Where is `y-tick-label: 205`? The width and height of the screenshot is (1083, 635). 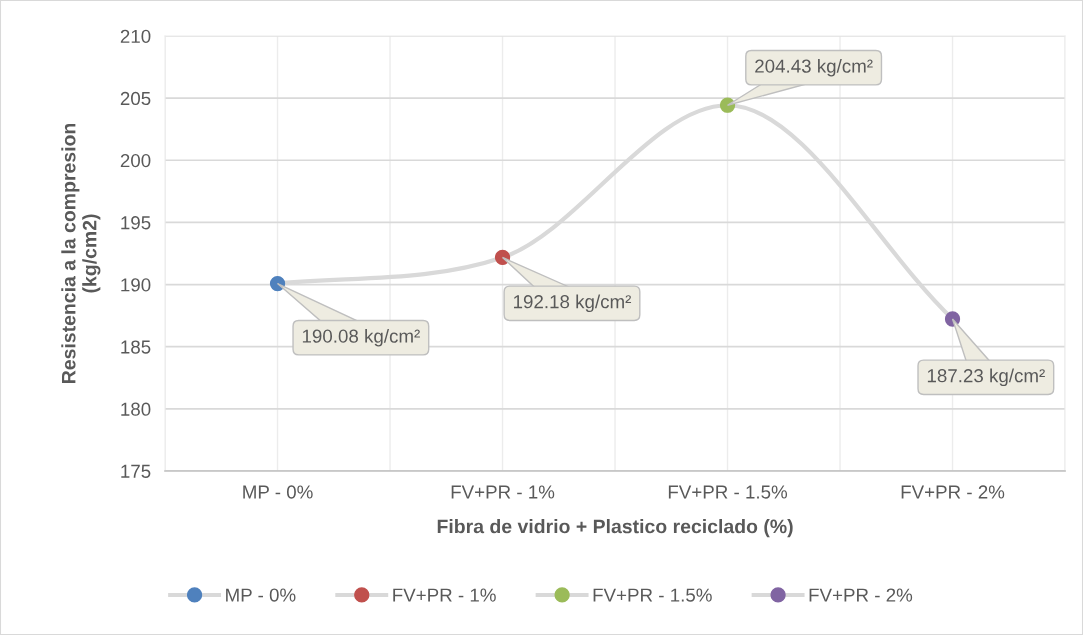
y-tick-label: 205 is located at coordinates (135, 98).